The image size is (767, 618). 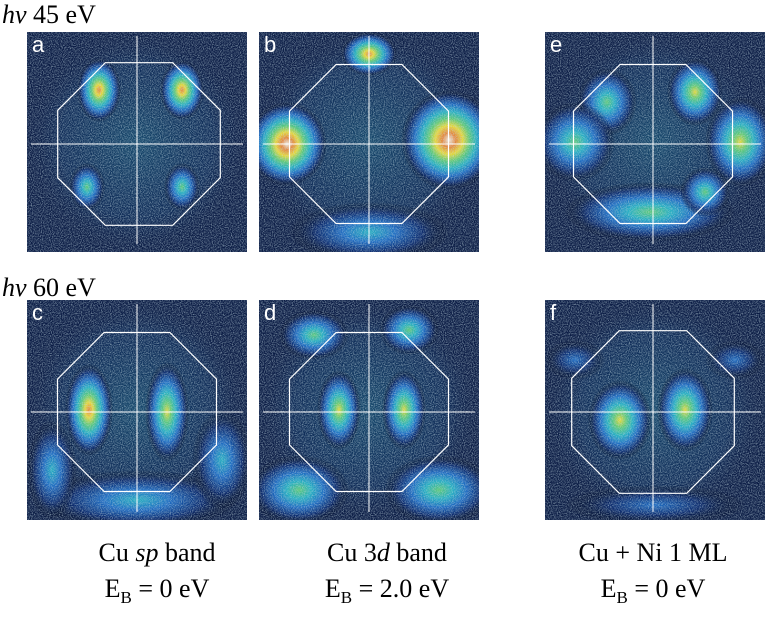 I want to click on row-label-45ev: hν 45 eV, so click(x=49, y=15).